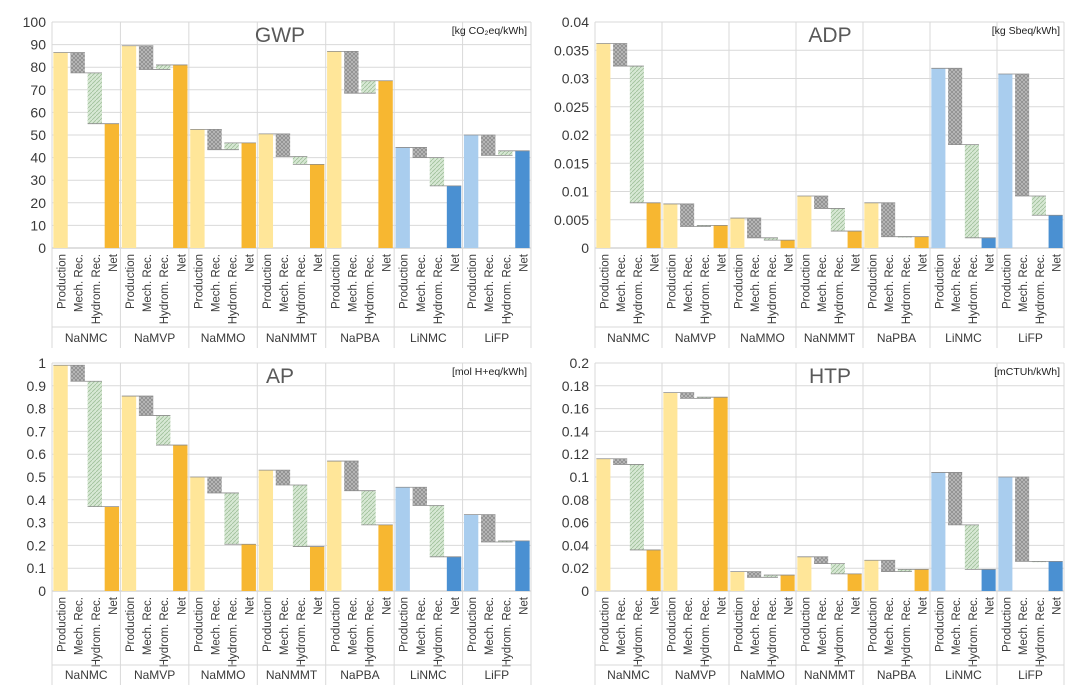 This screenshot has height=687, width=1072. Describe the element at coordinates (37, 431) in the screenshot. I see `y-tick-label: 0.7` at that location.